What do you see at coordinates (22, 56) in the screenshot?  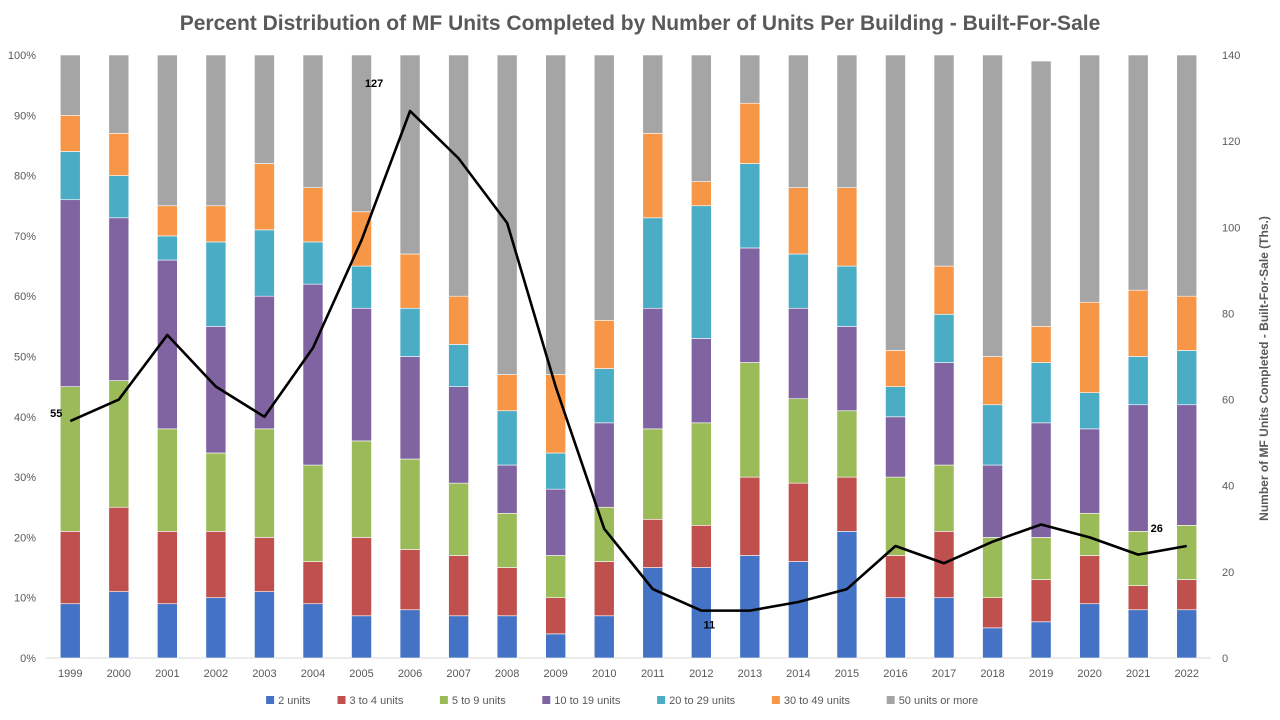 I see `y-left-tick-label: 100%` at bounding box center [22, 56].